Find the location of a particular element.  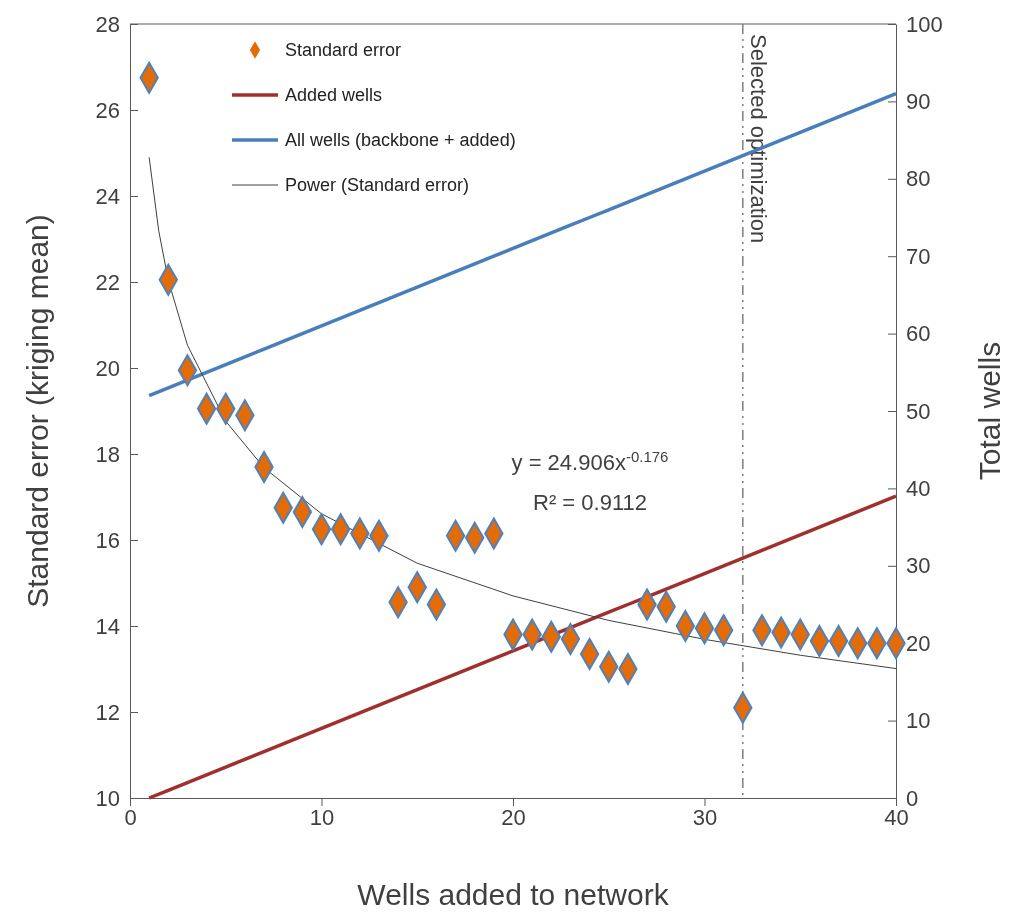

x-tick-label: 0 is located at coordinates (130, 817).